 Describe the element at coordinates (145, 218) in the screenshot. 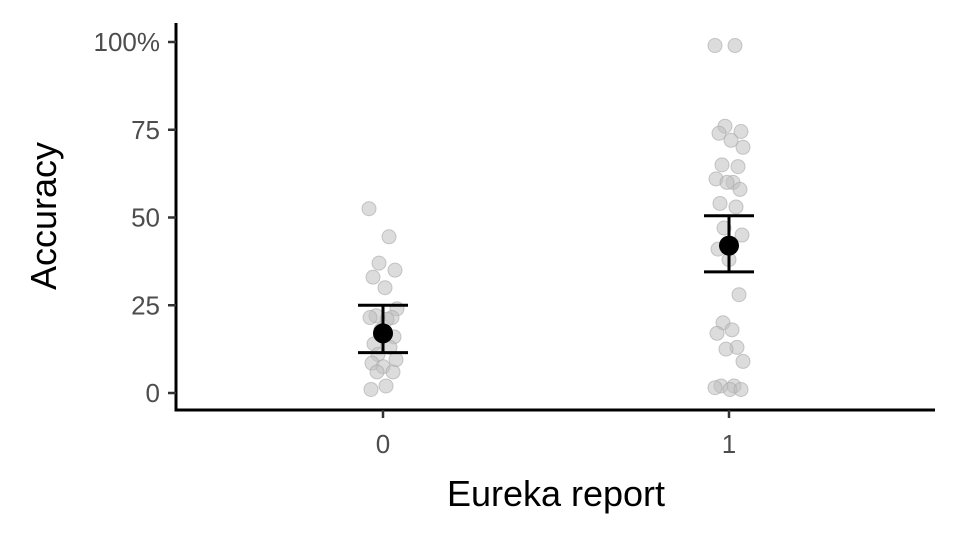

I see `y-tick-label: 50` at that location.